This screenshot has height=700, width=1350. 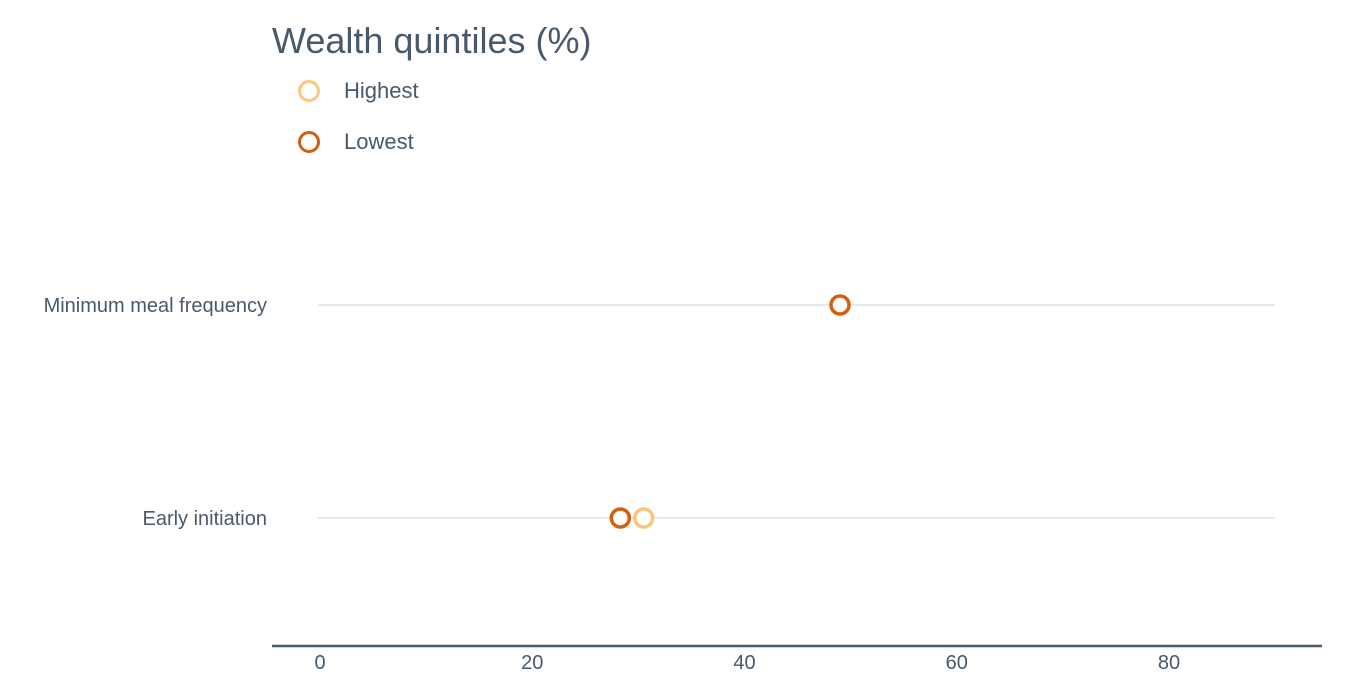 What do you see at coordinates (319, 663) in the screenshot?
I see `x-tick-label: 0` at bounding box center [319, 663].